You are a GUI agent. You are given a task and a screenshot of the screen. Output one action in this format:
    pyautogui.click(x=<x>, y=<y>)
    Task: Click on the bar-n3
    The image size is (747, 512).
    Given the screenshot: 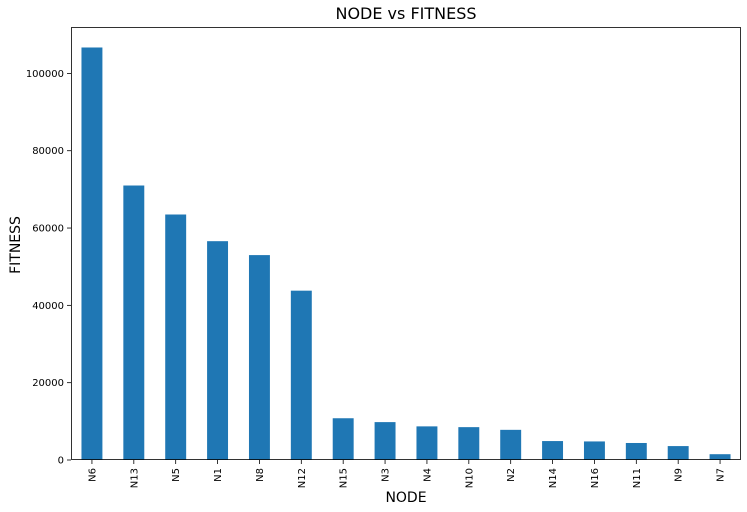 What is the action you would take?
    pyautogui.click(x=385, y=441)
    